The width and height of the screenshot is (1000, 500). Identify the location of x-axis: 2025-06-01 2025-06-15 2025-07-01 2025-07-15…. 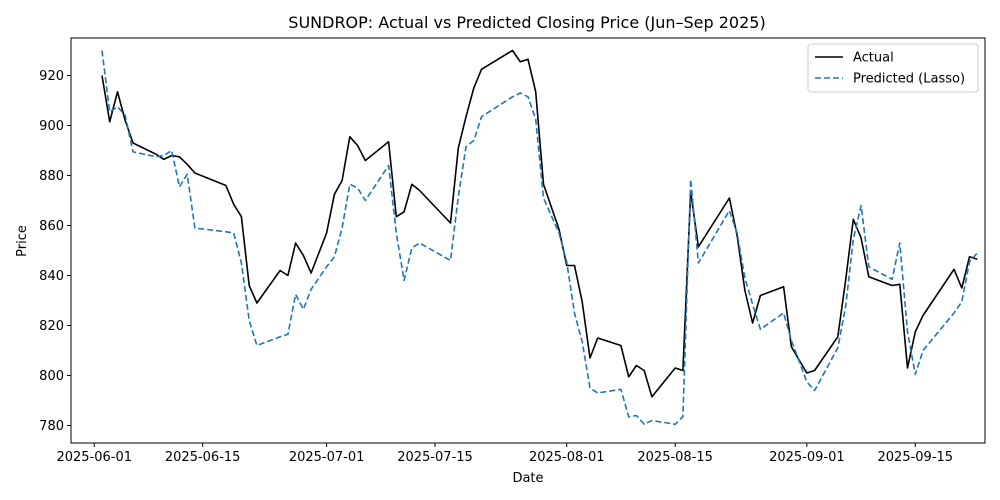
(504, 454).